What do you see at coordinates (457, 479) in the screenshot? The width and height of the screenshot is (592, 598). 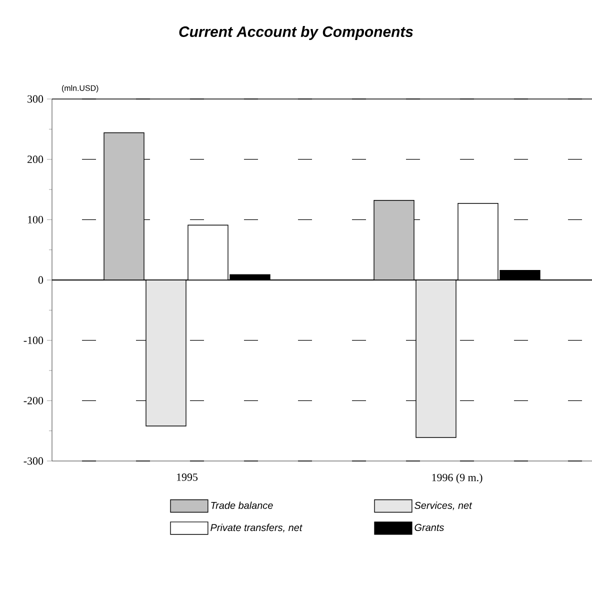 I see `x-tick-label: 1996 (9 m.)` at bounding box center [457, 479].